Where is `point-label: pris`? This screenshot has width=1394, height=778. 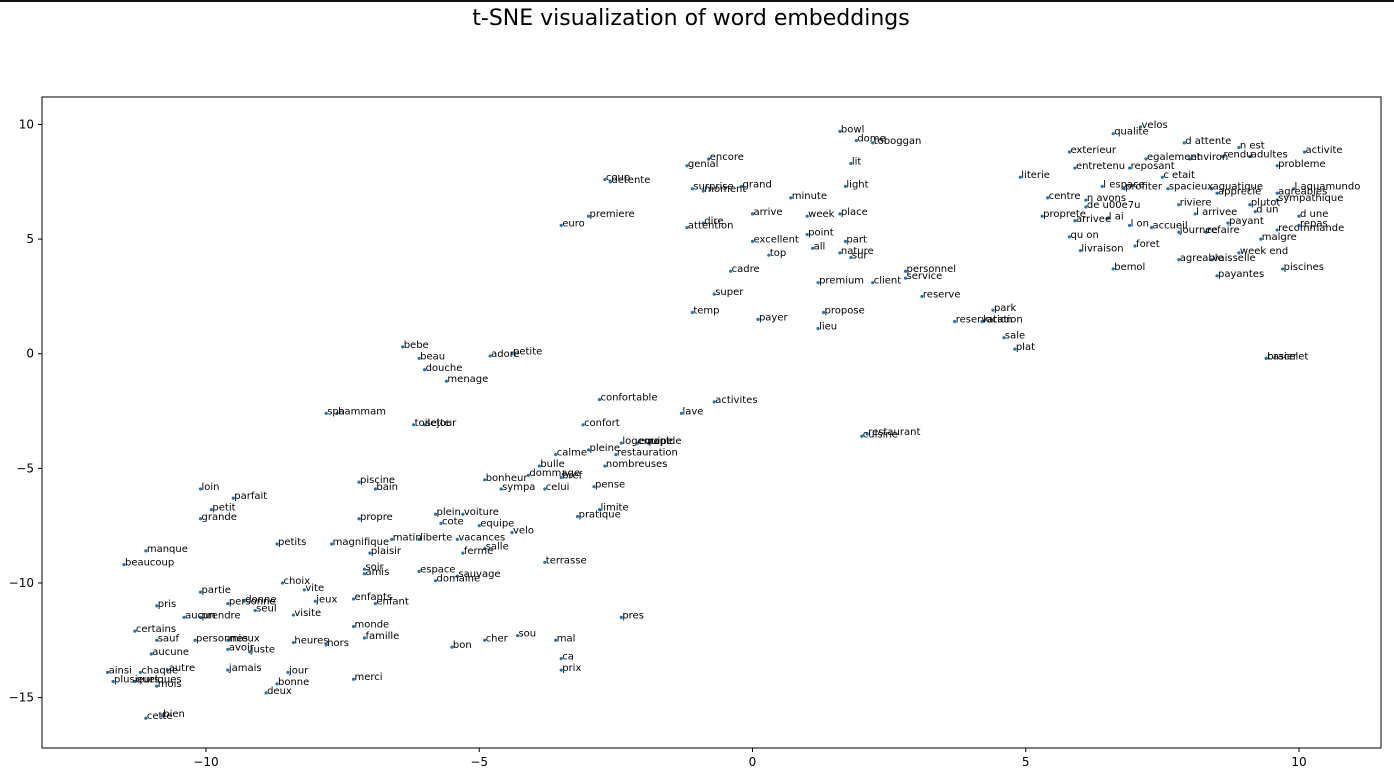 point-label: pris is located at coordinates (167, 604).